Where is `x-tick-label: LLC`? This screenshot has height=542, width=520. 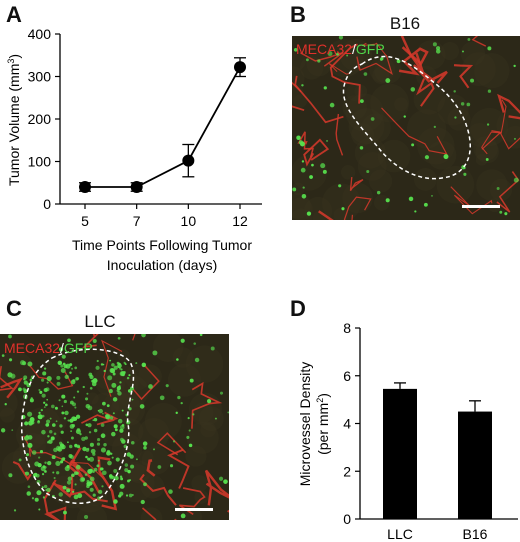 x-tick-label: LLC is located at coordinates (400, 534).